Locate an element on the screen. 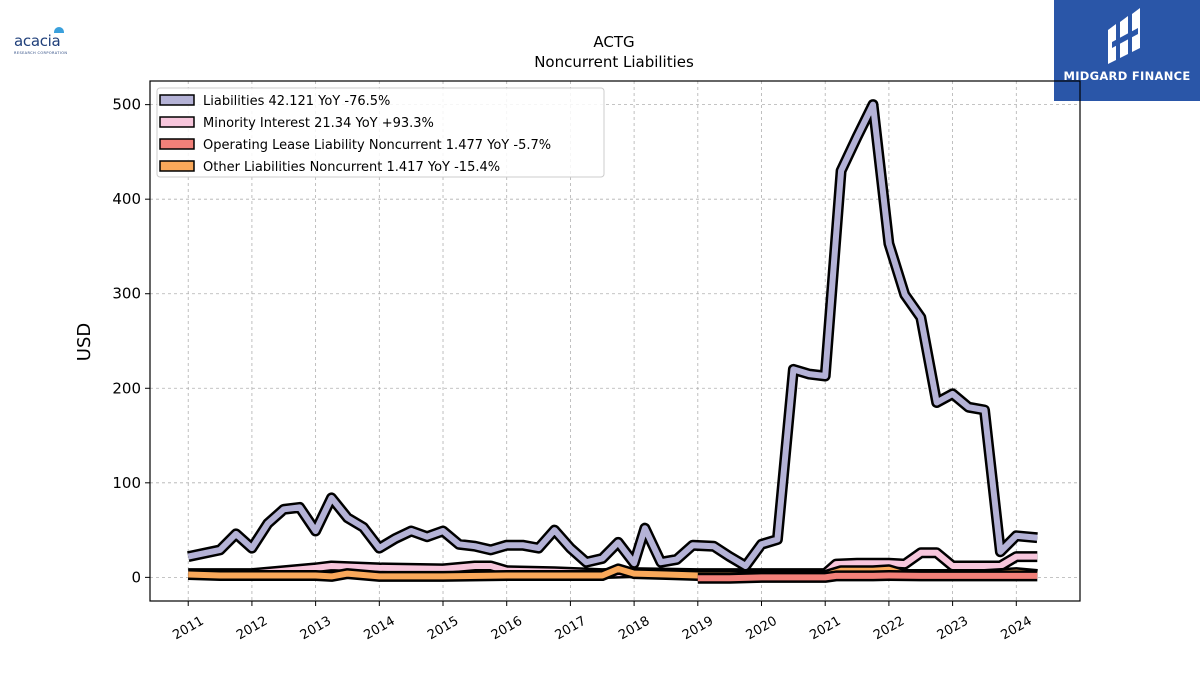 This screenshot has height=675, width=1200. series-band is located at coordinates (867, 577).